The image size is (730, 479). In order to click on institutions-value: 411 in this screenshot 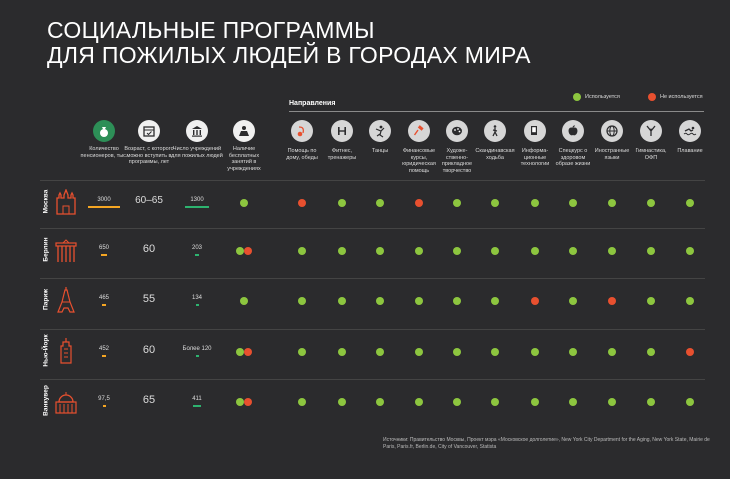, I will do `click(197, 399)`.